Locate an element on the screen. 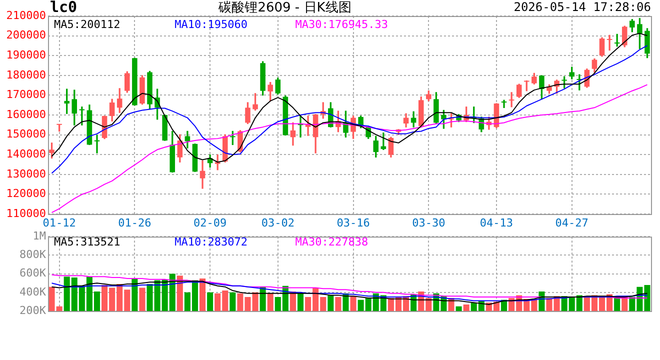 The height and width of the screenshot is (360, 660). y-tick-label: 800K is located at coordinates (33, 255).